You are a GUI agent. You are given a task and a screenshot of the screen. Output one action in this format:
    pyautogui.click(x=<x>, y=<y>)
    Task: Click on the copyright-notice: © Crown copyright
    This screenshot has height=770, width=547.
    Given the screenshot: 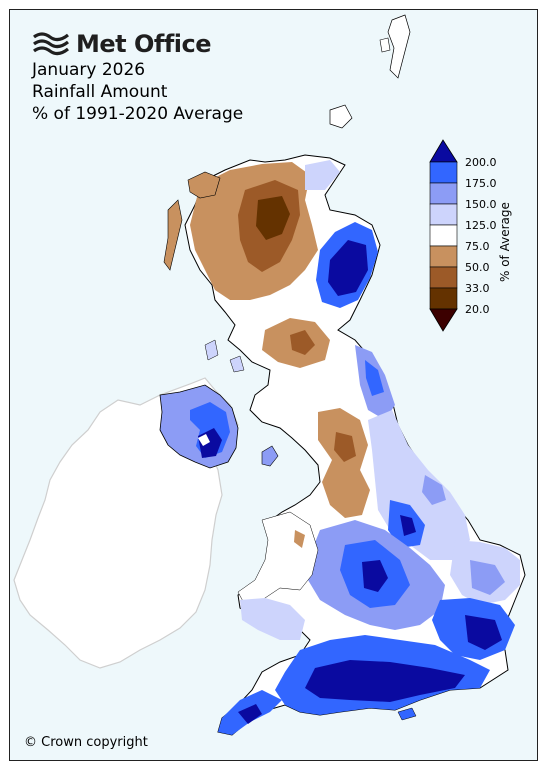 What is the action you would take?
    pyautogui.click(x=86, y=742)
    